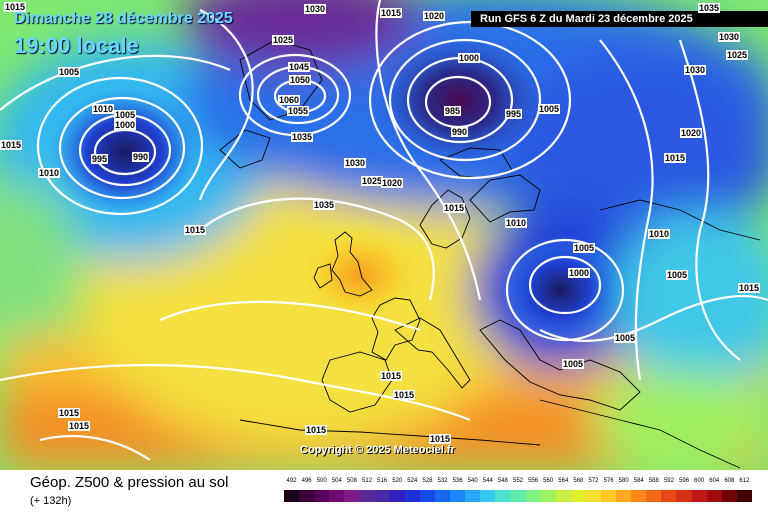  What do you see at coordinates (306, 481) in the screenshot?
I see `scale-tick: 496` at bounding box center [306, 481].